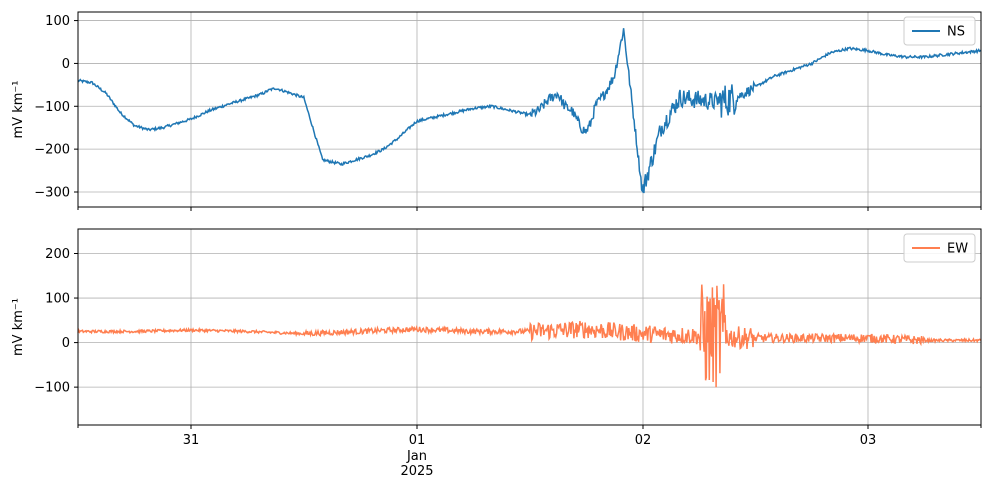  I want to click on legend: NS, so click(939, 31).